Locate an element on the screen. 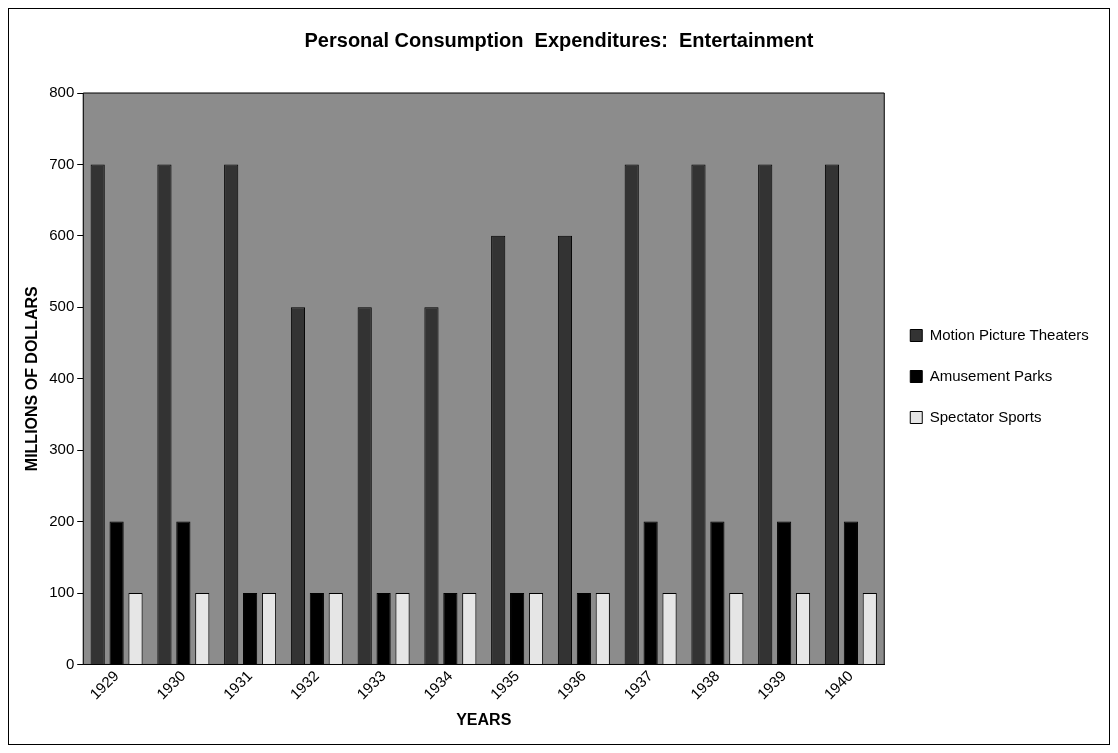  y-tick-label: 100 is located at coordinates (62, 592).